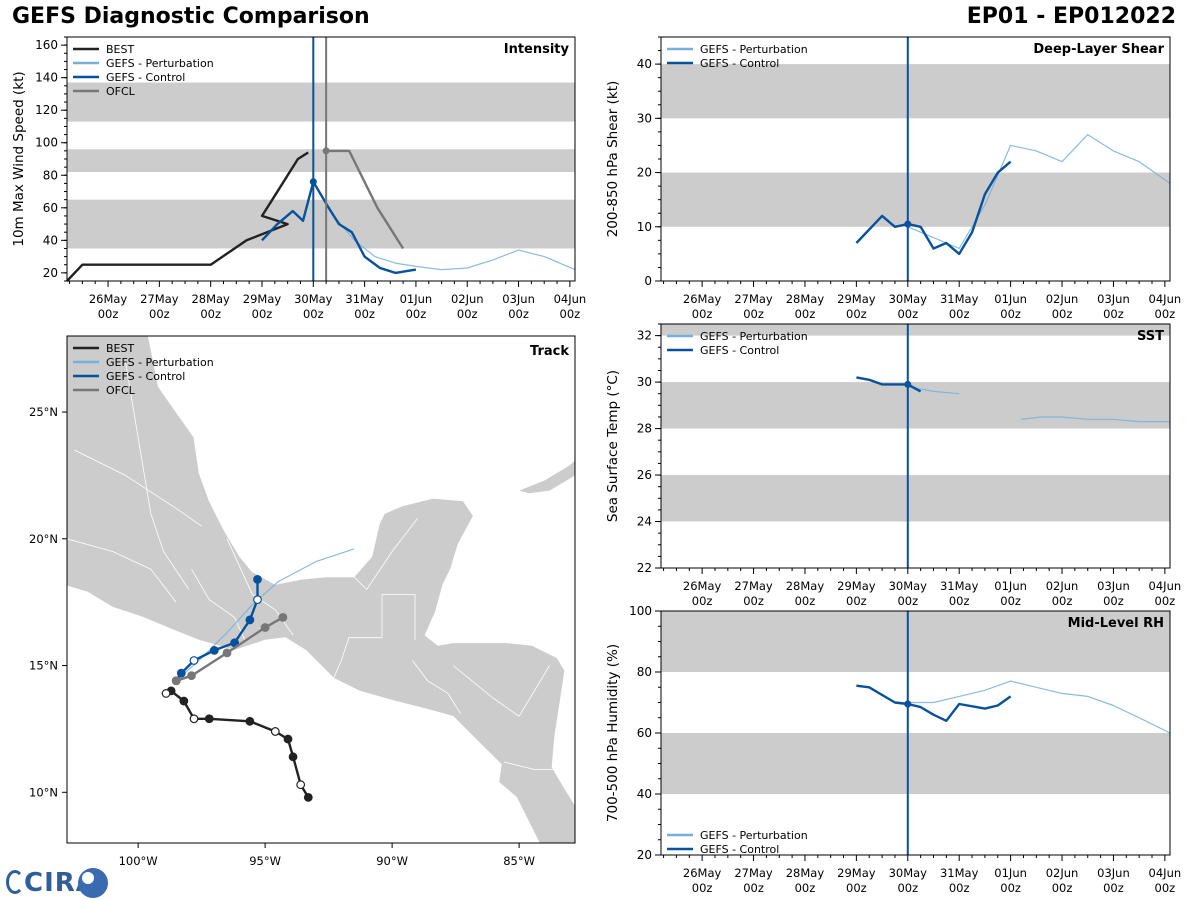 Image resolution: width=1200 pixels, height=900 pixels. What do you see at coordinates (160, 362) in the screenshot?
I see `track-legend-label-gefs-perturbation: GEFS - Perturbation` at bounding box center [160, 362].